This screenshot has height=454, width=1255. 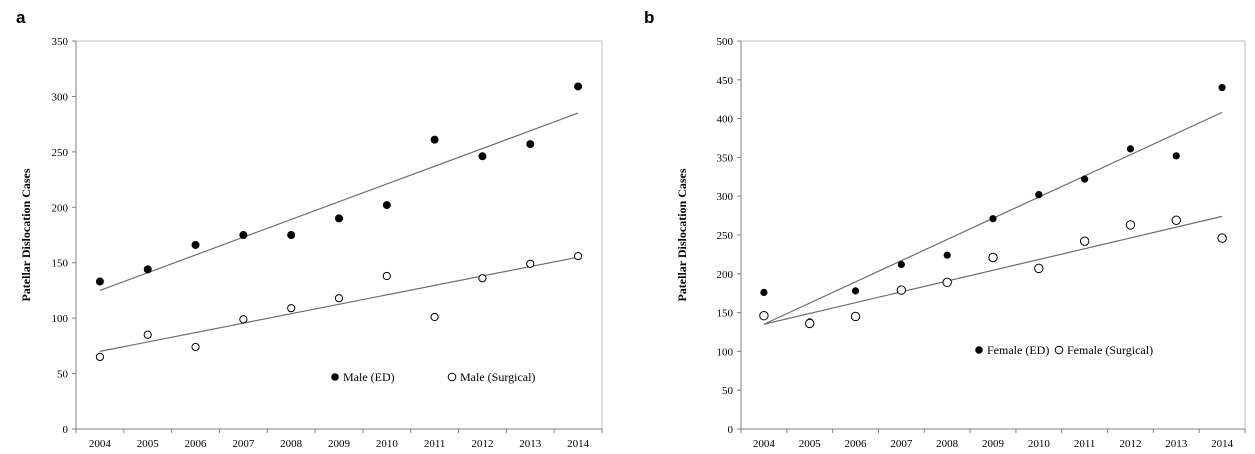 I want to click on chart-a-y-tick-label: 350, so click(x=60, y=42).